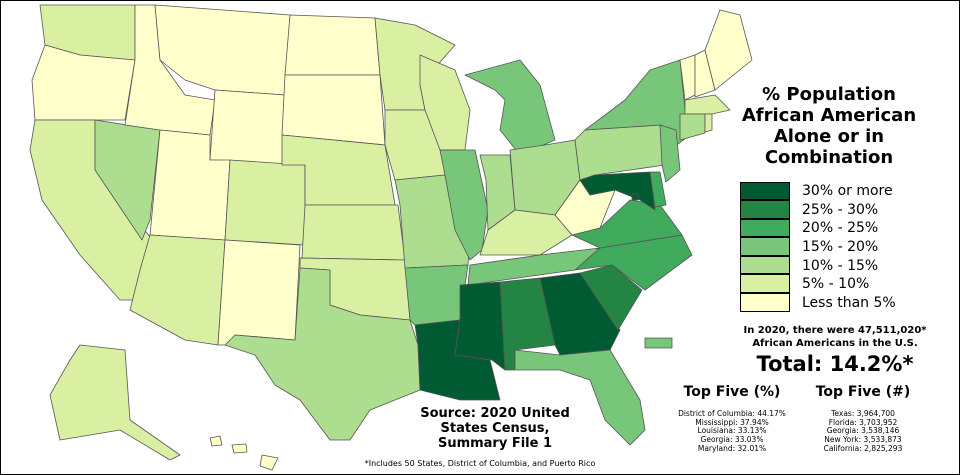  What do you see at coordinates (322, 354) in the screenshot?
I see `state-tx` at bounding box center [322, 354].